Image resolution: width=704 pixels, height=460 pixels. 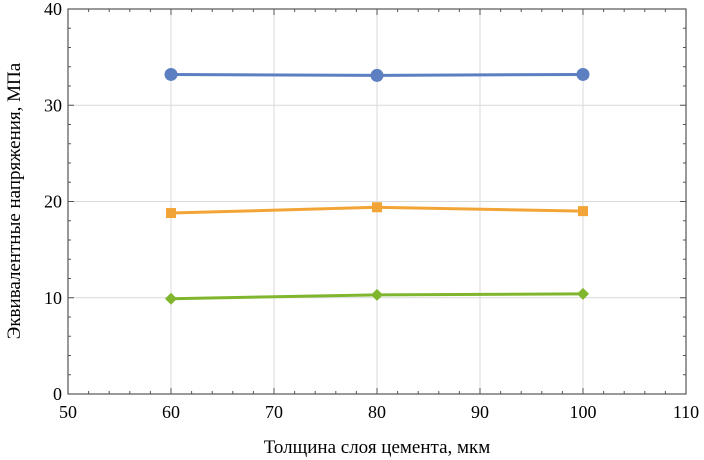 I want to click on y-tick-label: 30, so click(x=53, y=105).